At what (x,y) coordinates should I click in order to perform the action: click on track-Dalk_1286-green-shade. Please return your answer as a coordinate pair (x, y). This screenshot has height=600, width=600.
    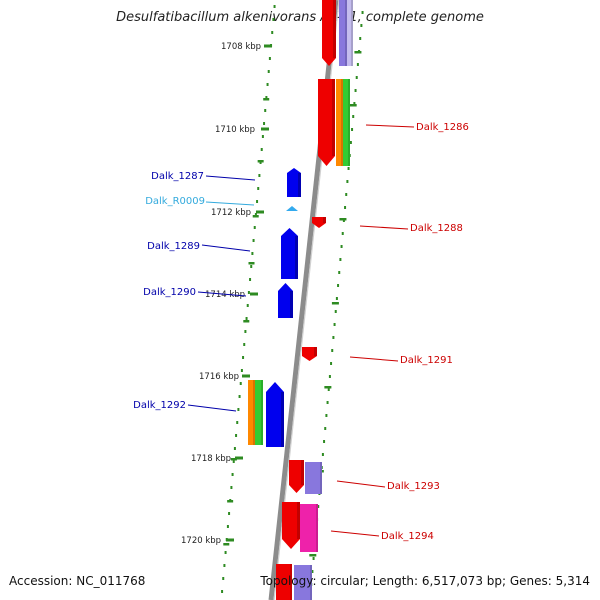
    Looking at the image, I should click on (349, 122).